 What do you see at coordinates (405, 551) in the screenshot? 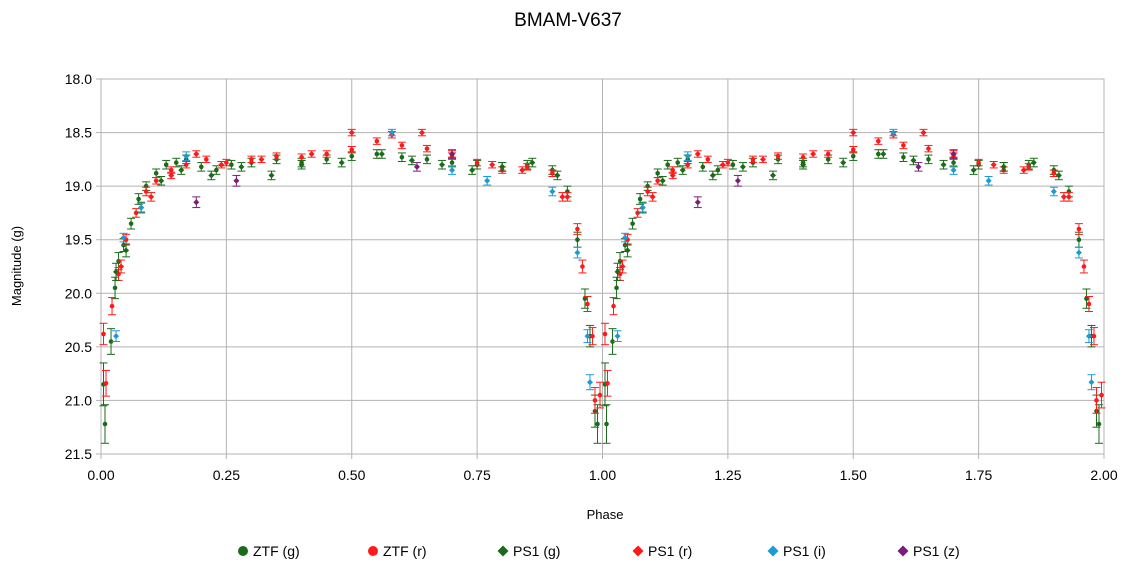
I see `legend-label: ZTF (r)` at bounding box center [405, 551].